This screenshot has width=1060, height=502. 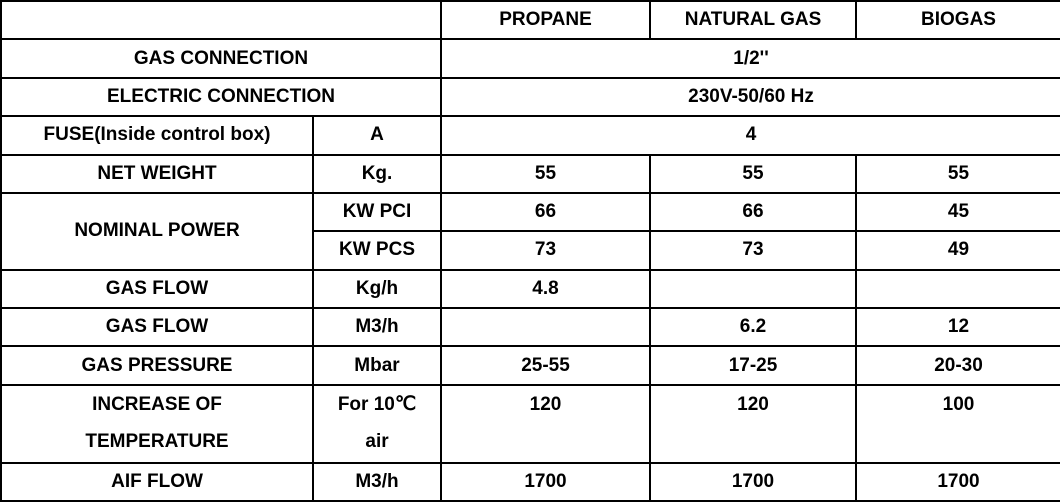 What do you see at coordinates (545, 481) in the screenshot?
I see `aif-flow-propane: 1700` at bounding box center [545, 481].